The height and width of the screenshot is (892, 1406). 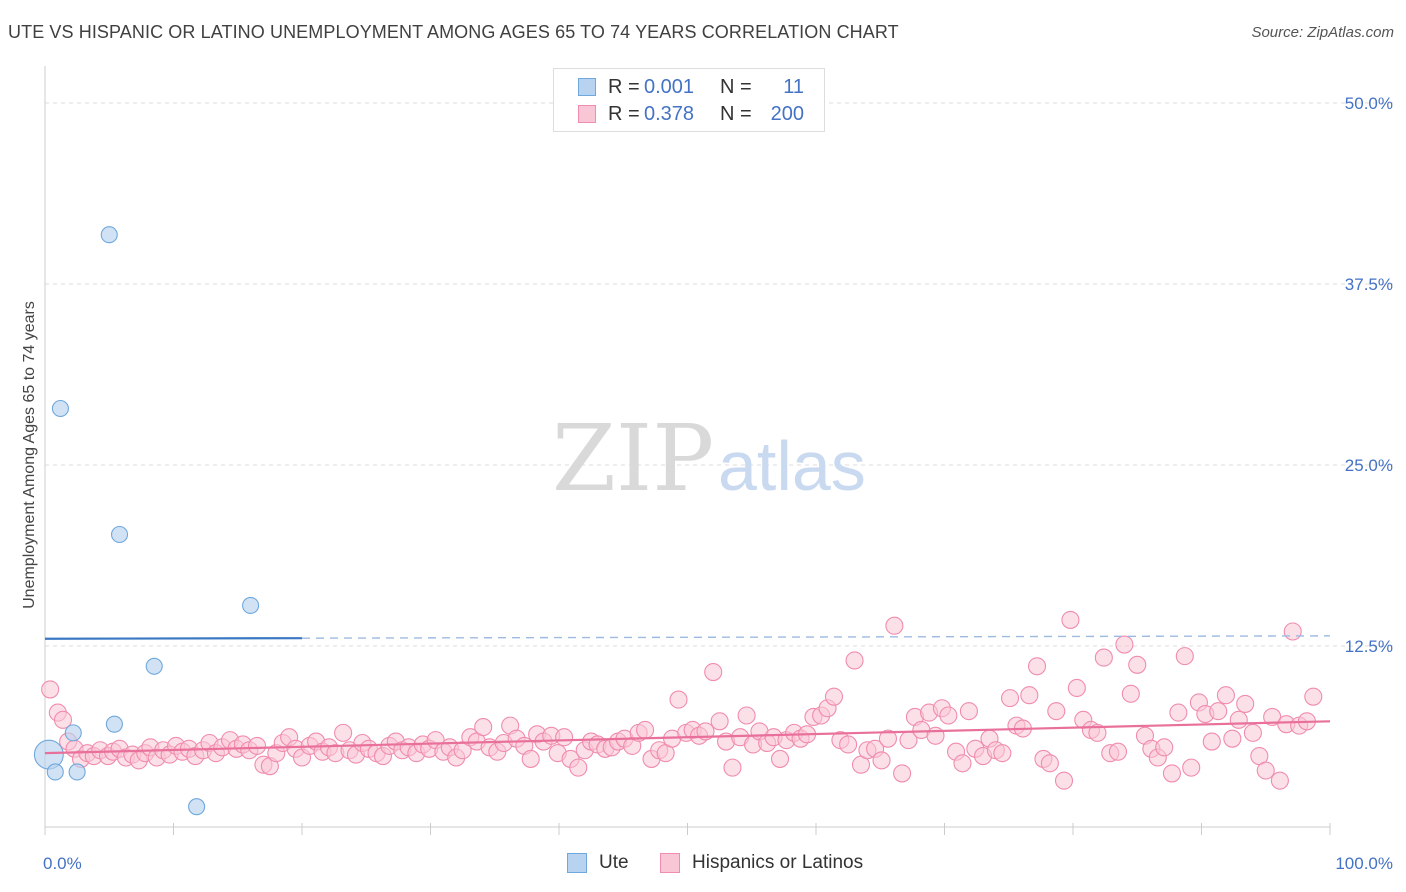 I want to click on hisp-legend-swatch, so click(x=670, y=863).